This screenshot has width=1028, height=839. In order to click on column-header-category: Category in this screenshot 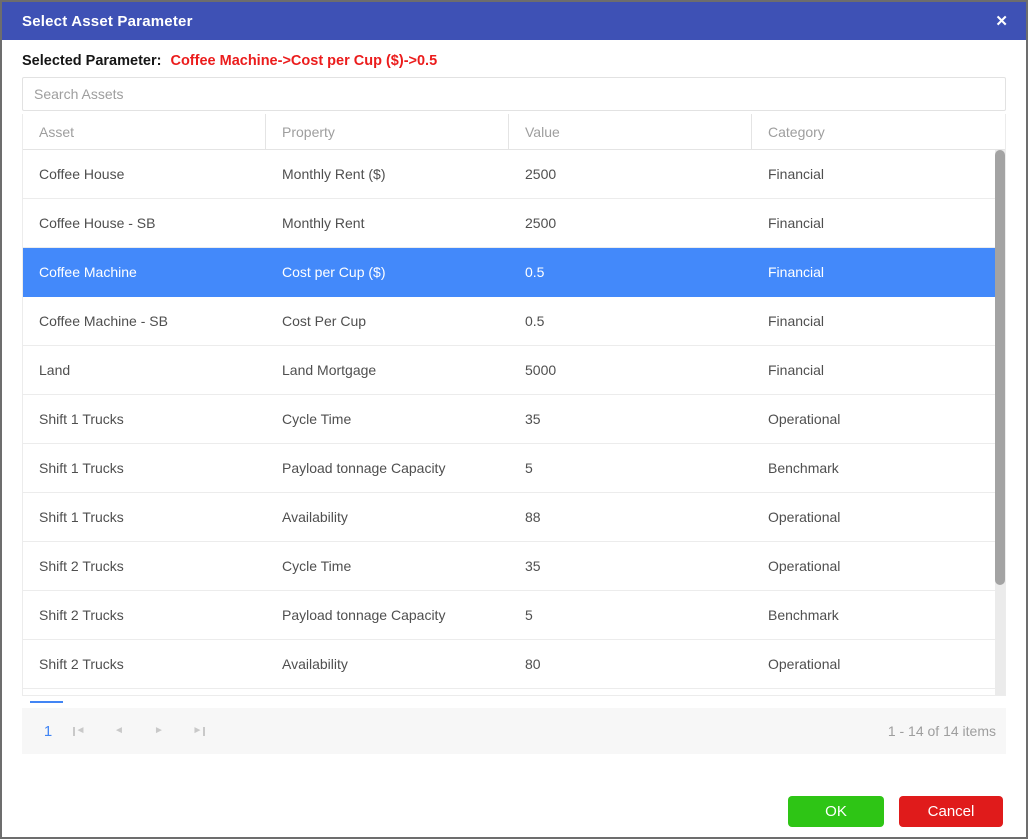, I will do `click(796, 131)`.